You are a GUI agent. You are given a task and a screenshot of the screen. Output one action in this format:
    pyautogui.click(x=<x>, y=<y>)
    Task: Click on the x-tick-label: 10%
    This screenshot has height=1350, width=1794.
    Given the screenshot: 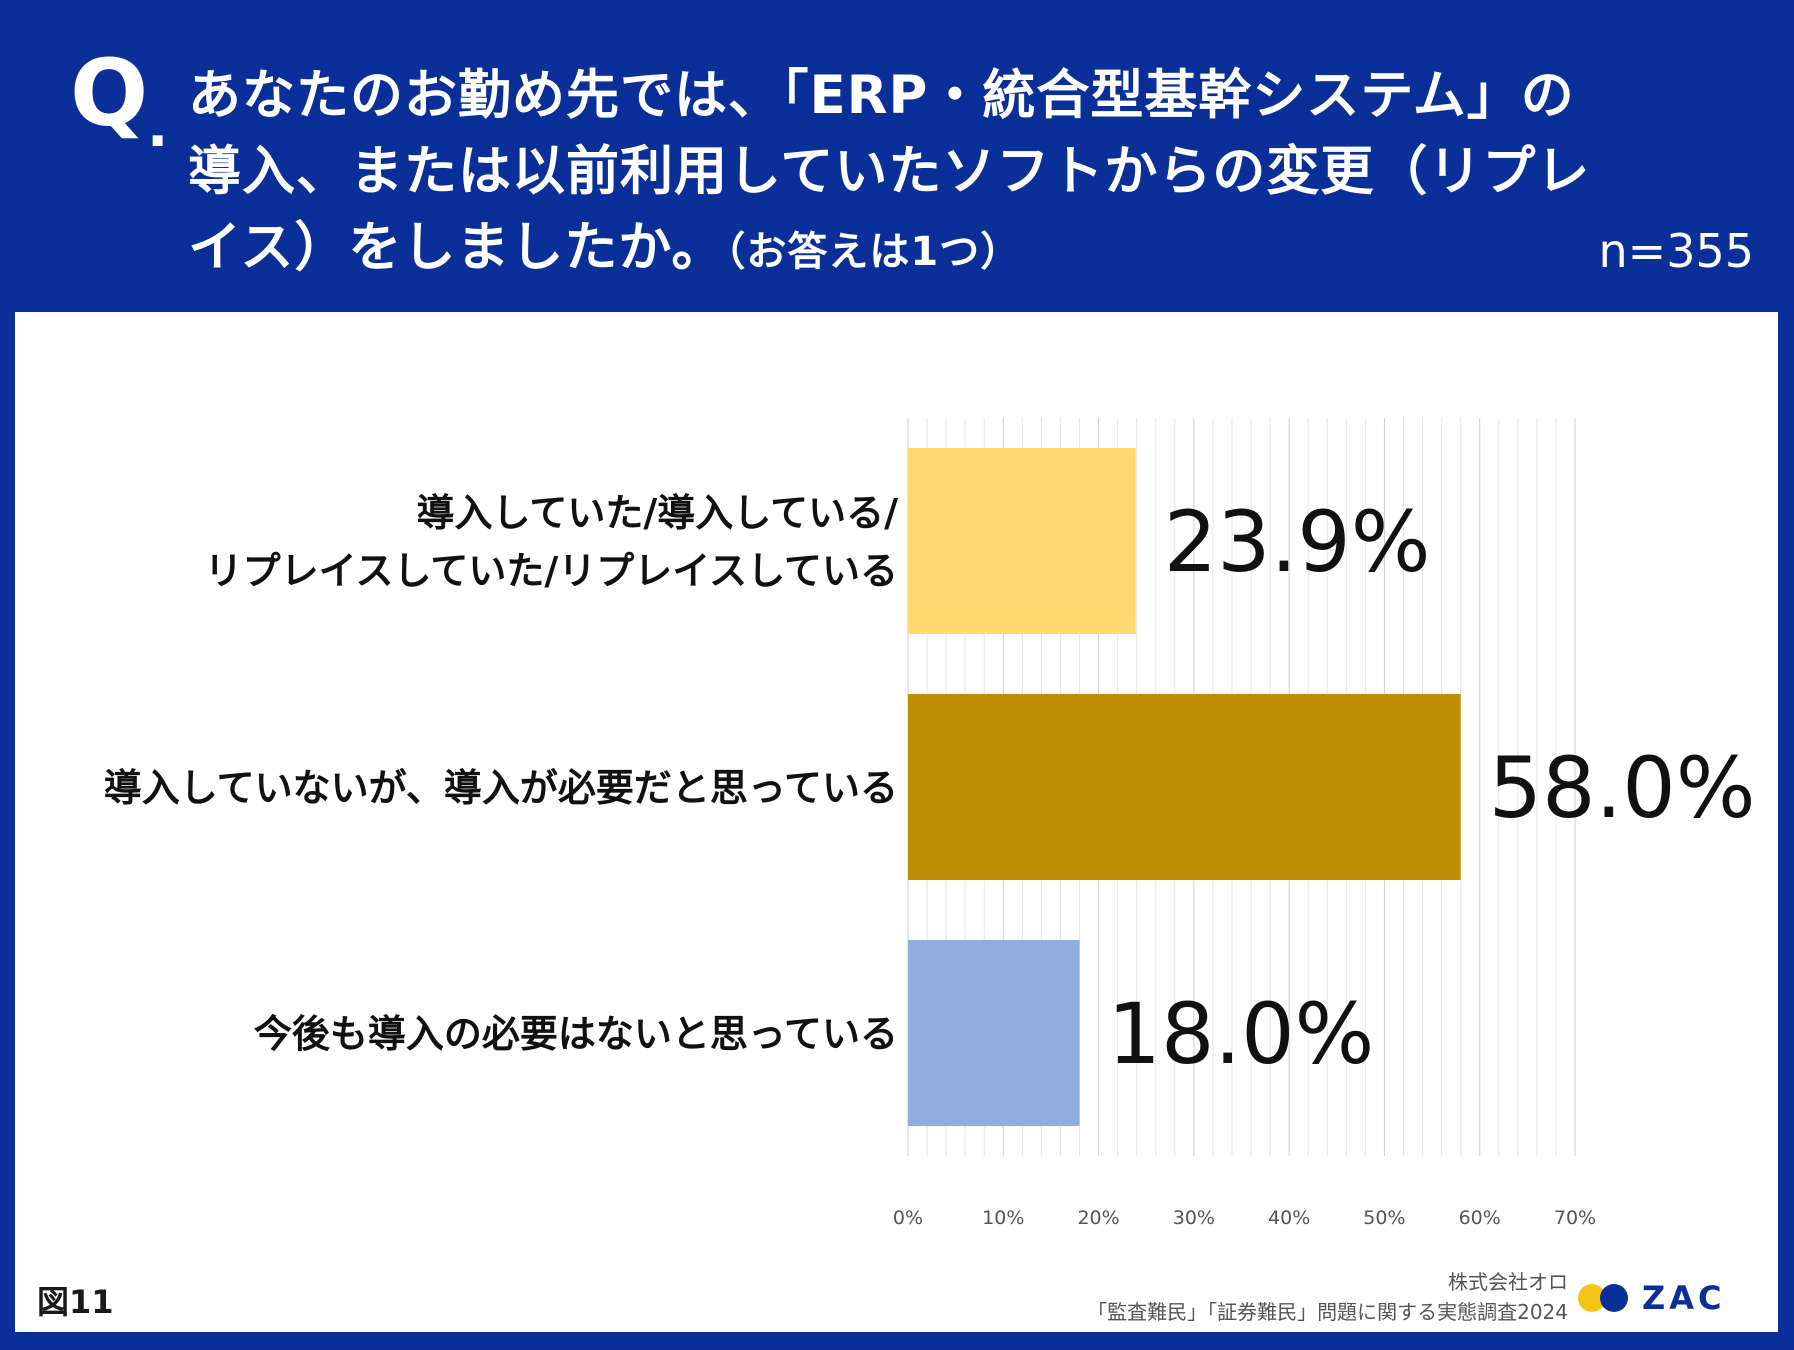 What is the action you would take?
    pyautogui.click(x=1003, y=1218)
    